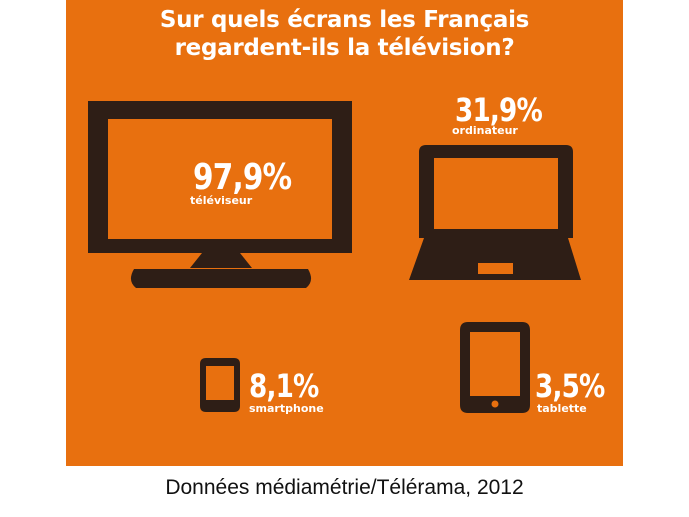 The width and height of the screenshot is (689, 517). Describe the element at coordinates (562, 408) in the screenshot. I see `tablet-label: tablette` at that location.